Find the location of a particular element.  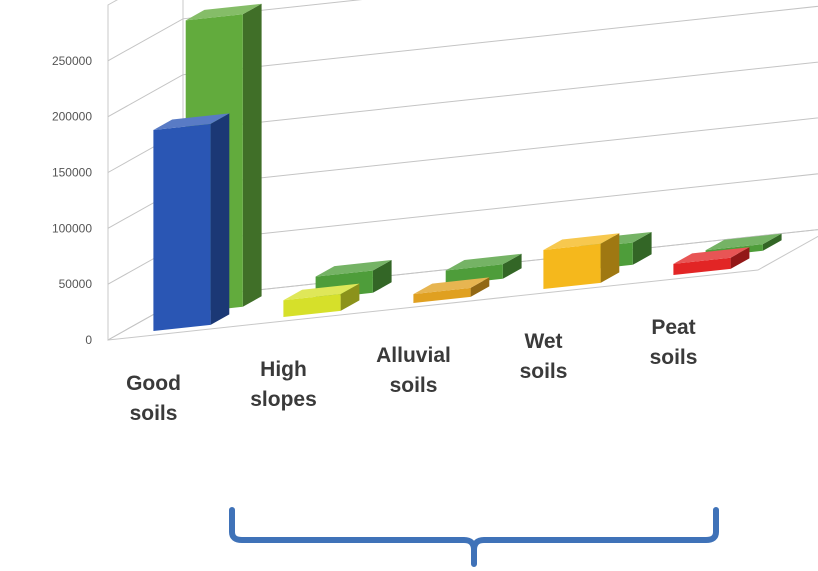

y-tick-label: 150000 is located at coordinates (72, 173).